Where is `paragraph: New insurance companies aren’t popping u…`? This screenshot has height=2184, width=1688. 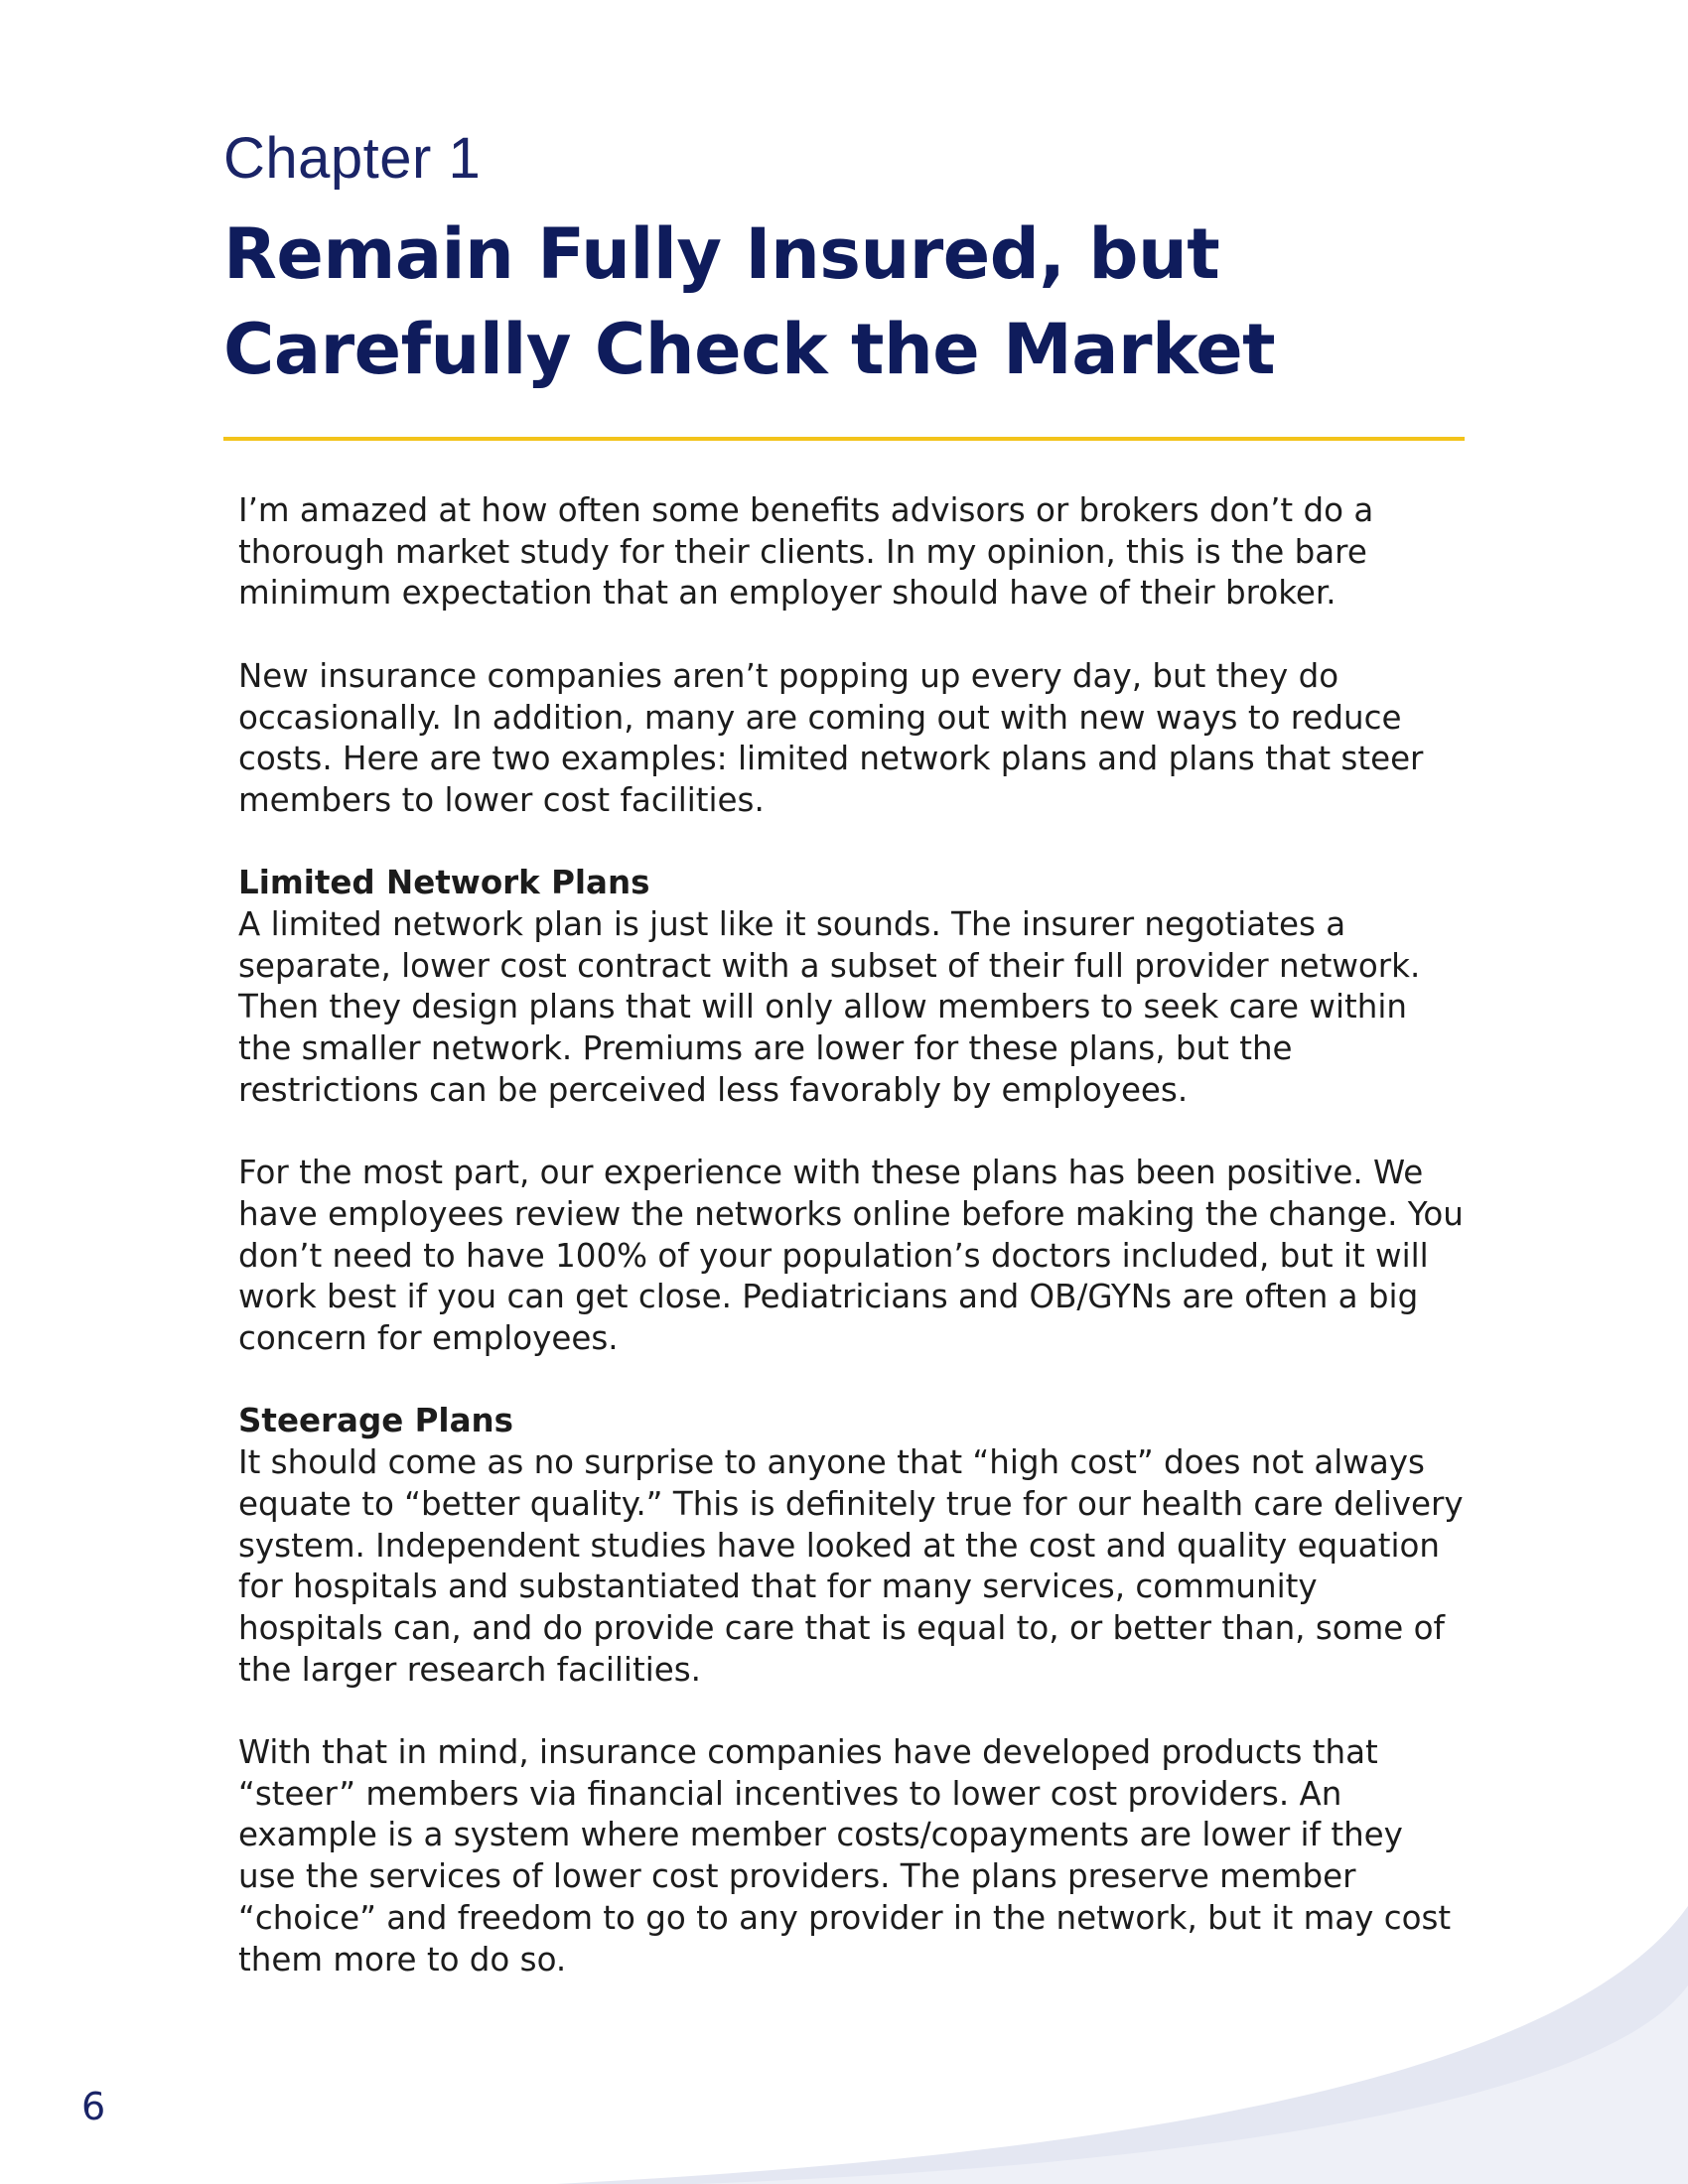 paragraph: New insurance companies aren’t popping u… is located at coordinates (831, 737).